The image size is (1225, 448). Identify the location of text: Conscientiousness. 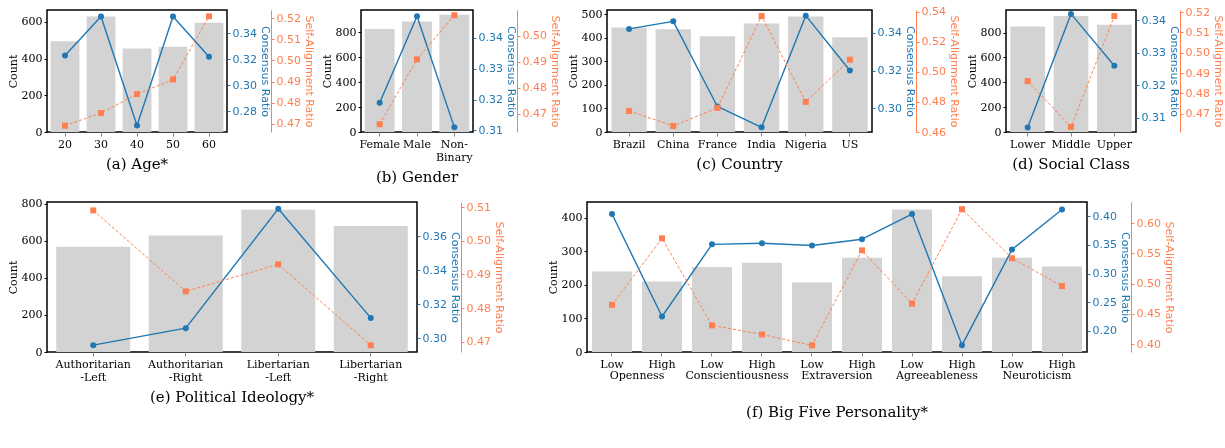
(737, 375).